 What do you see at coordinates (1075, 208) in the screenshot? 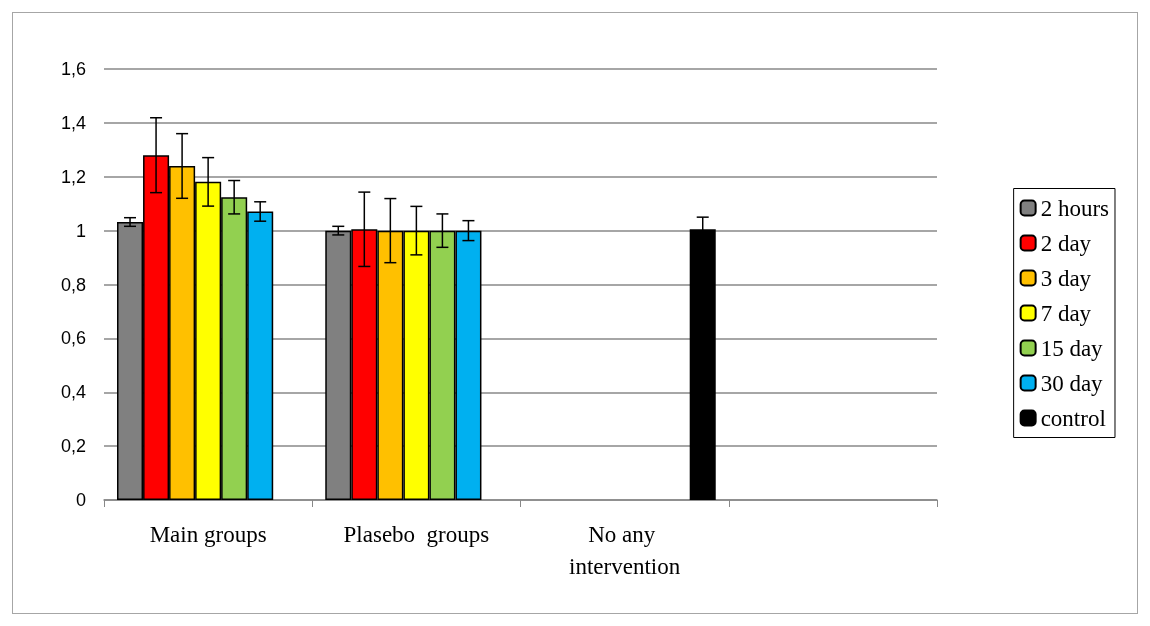
I see `legend-label: 2 hours` at bounding box center [1075, 208].